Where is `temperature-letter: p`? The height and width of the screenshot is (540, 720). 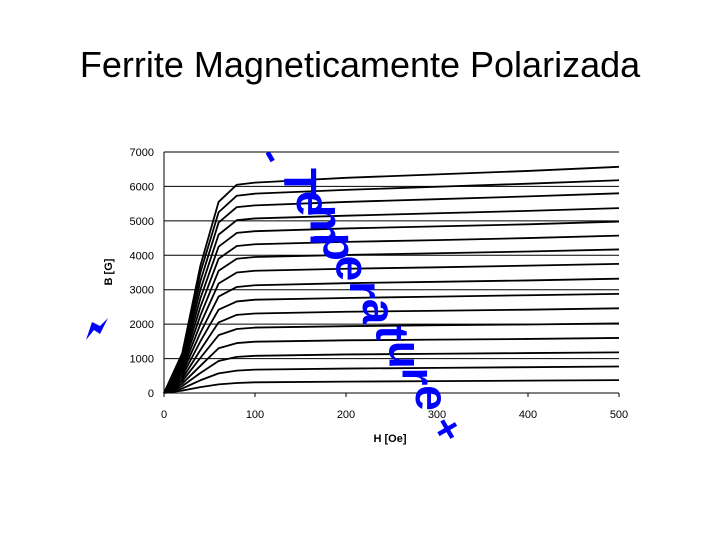
temperature-letter: p is located at coordinates (339, 247).